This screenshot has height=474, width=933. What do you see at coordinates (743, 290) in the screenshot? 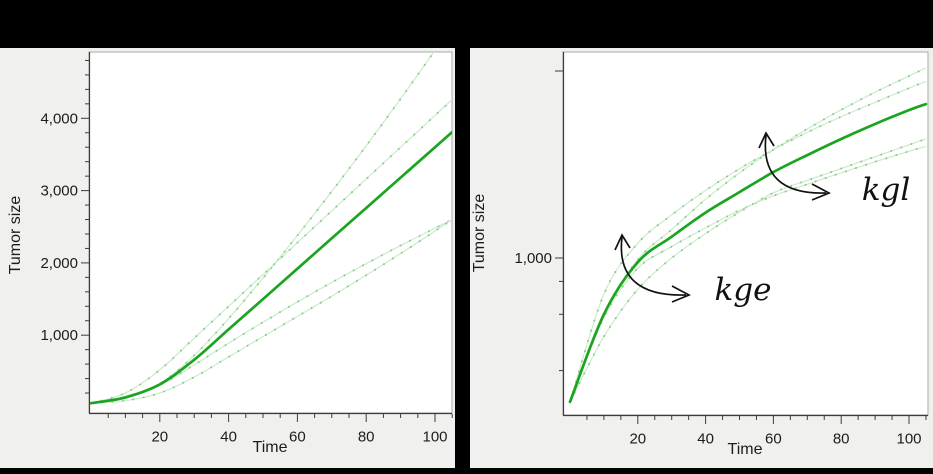
I see `annotation-label: kge` at bounding box center [743, 290].